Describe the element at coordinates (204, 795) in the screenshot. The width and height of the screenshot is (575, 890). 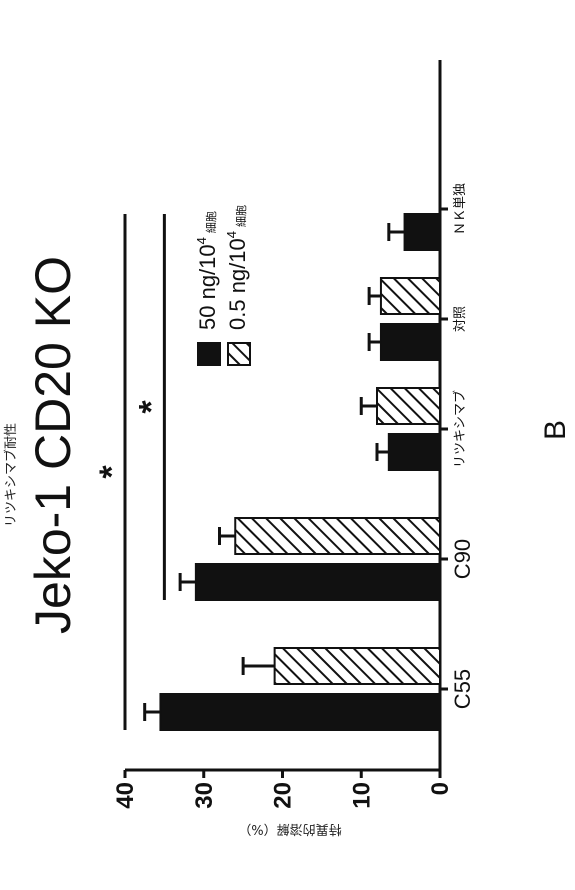
I see `y-tick-label: 30` at that location.